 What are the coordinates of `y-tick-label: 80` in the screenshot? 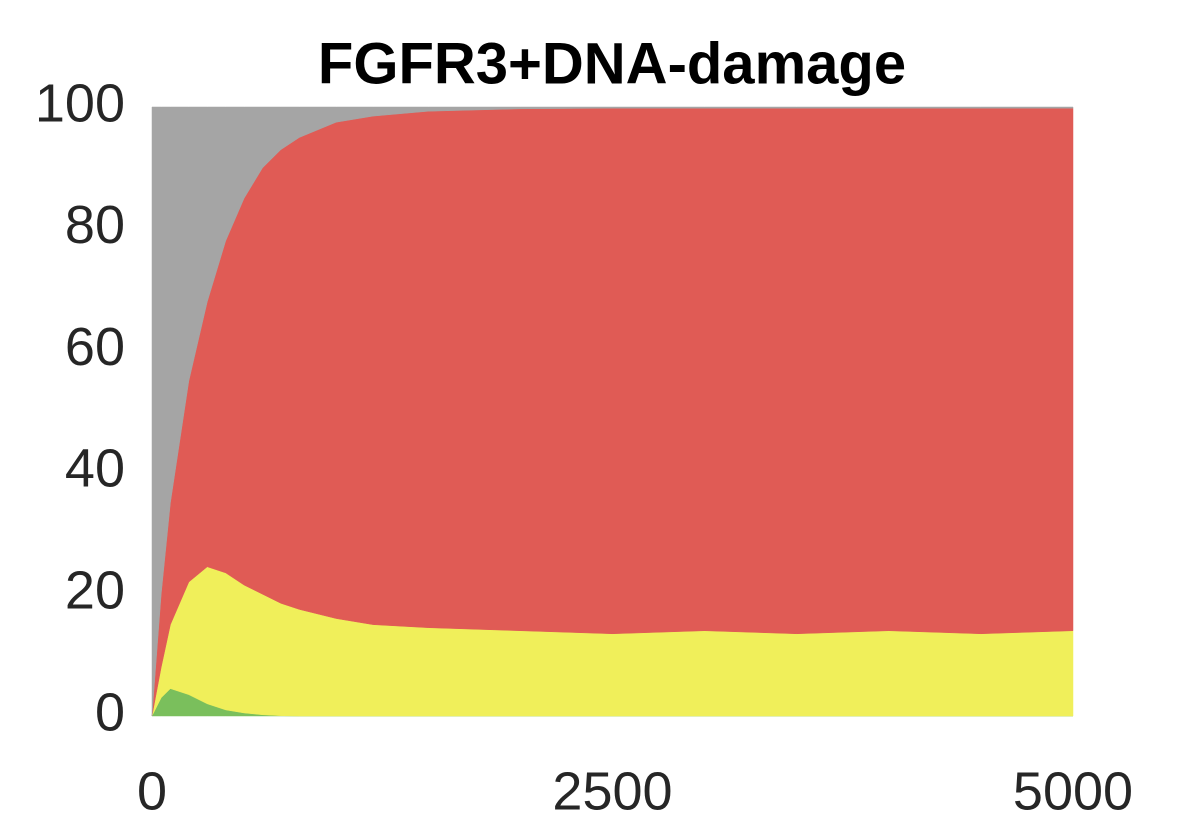 It's located at (95, 225).